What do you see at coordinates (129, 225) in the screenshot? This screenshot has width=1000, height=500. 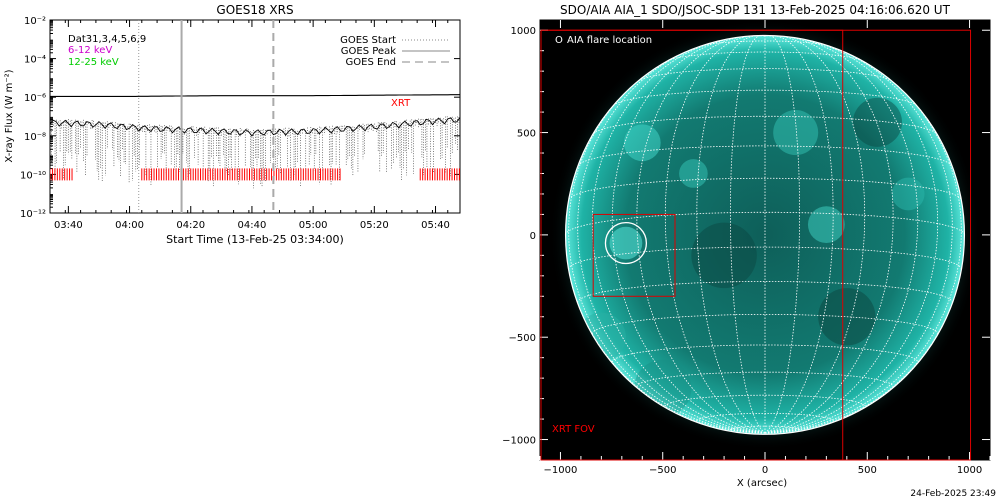 I see `goes-x-tick-label: 04:00` at bounding box center [129, 225].